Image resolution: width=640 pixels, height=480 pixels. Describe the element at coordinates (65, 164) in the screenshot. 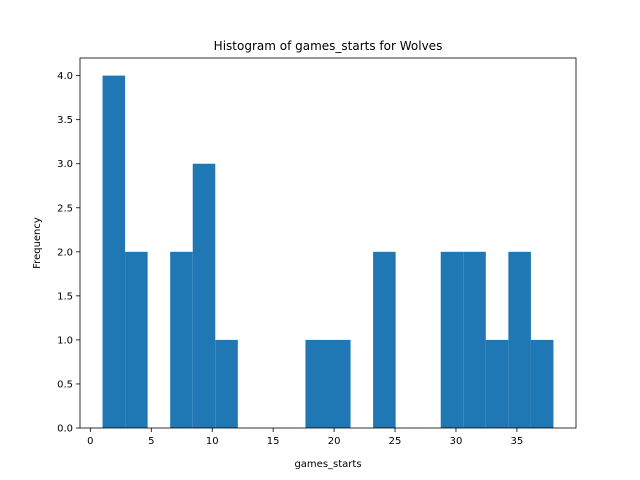

I see `y-tick-label: 3.0` at that location.